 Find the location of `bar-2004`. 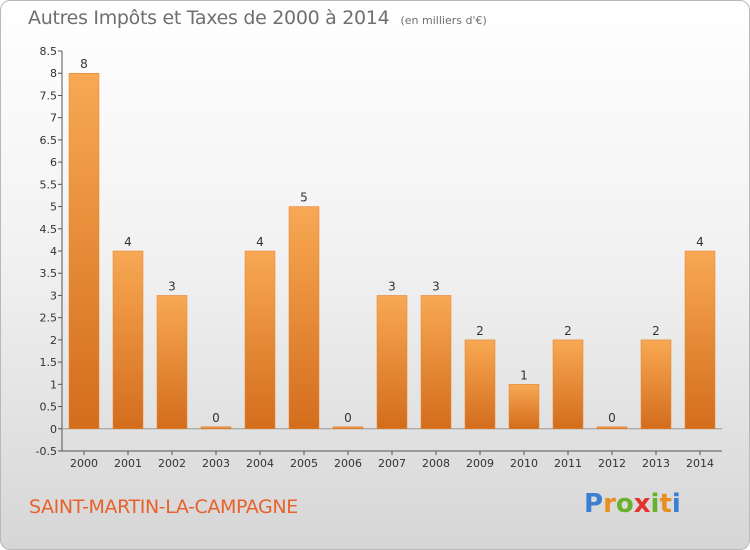

bar-2004 is located at coordinates (260, 340).